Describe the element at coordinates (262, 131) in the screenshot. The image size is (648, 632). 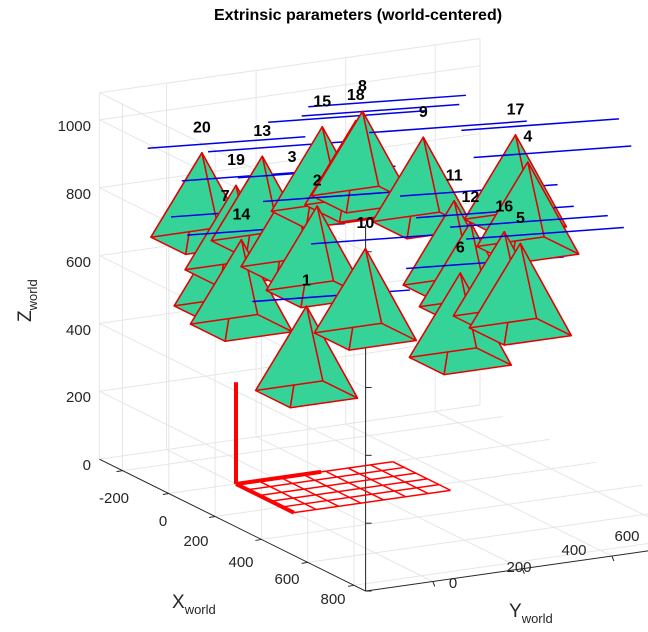
I see `camera-label: 13` at that location.